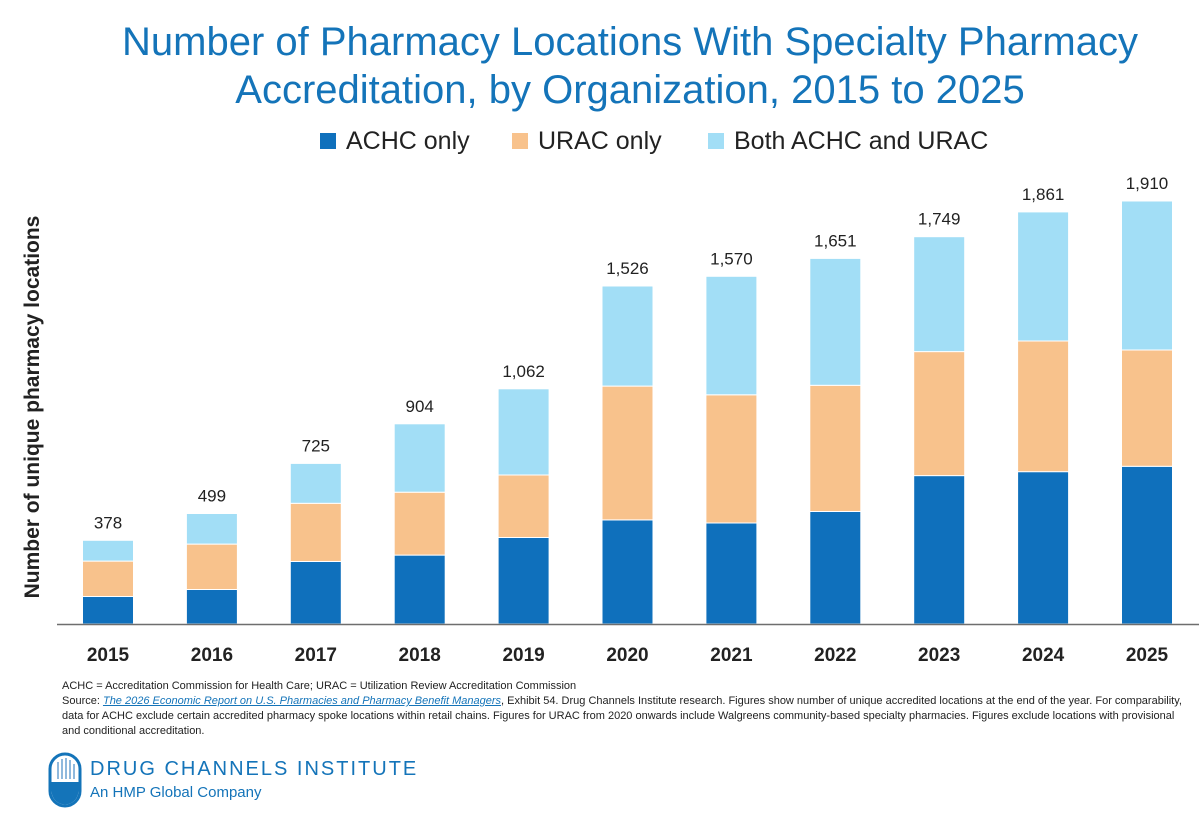 This screenshot has width=1200, height=818. What do you see at coordinates (835, 240) in the screenshot?
I see `total-label-2022: 1,651` at bounding box center [835, 240].